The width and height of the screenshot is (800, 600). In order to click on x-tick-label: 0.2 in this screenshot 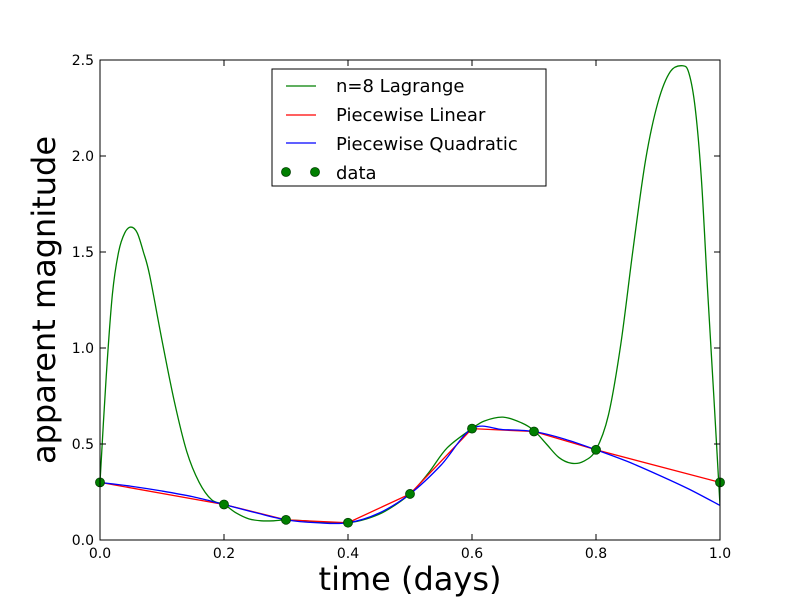, I will do `click(224, 554)`.